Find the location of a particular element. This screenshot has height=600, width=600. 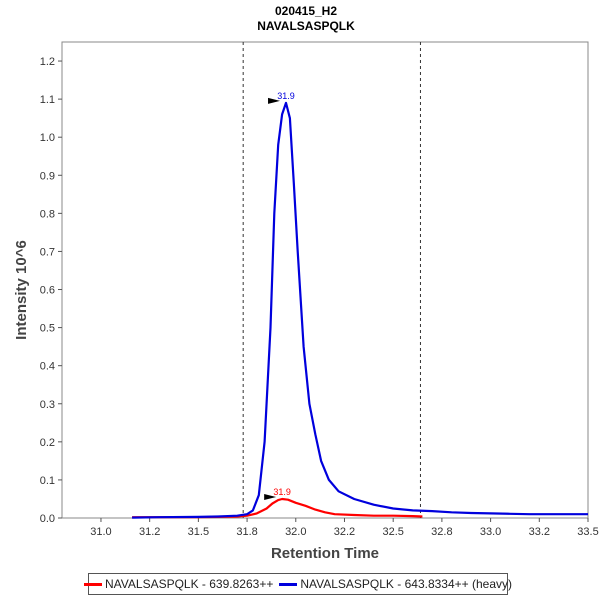

y-tick-label: 1.2 is located at coordinates (47, 62).